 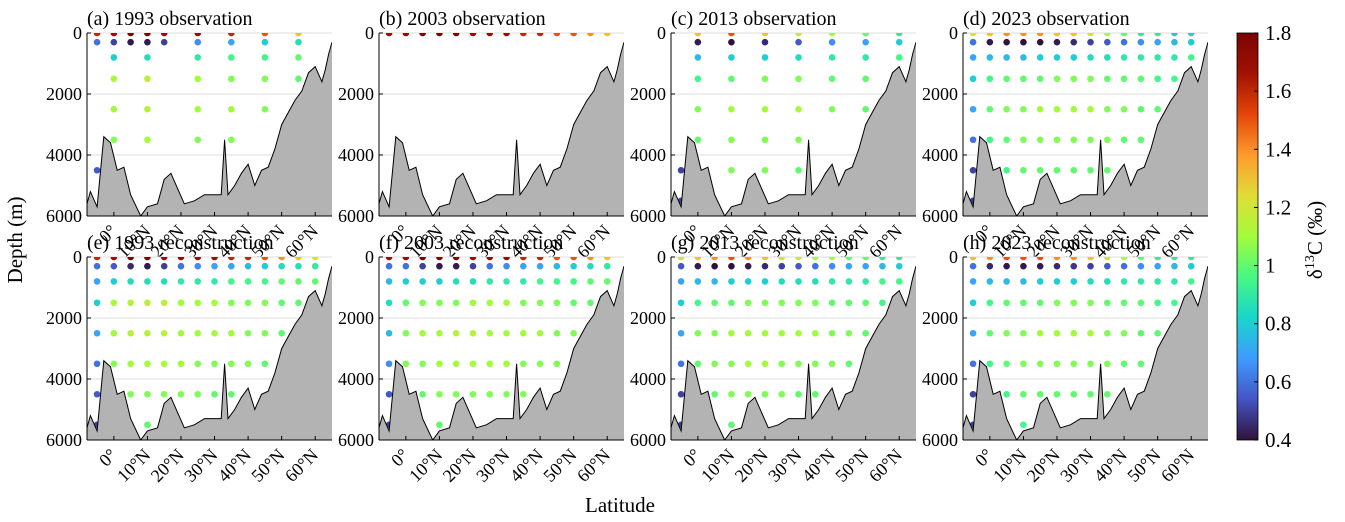 What do you see at coordinates (501, 129) in the screenshot?
I see `bathymetry-line` at bounding box center [501, 129].